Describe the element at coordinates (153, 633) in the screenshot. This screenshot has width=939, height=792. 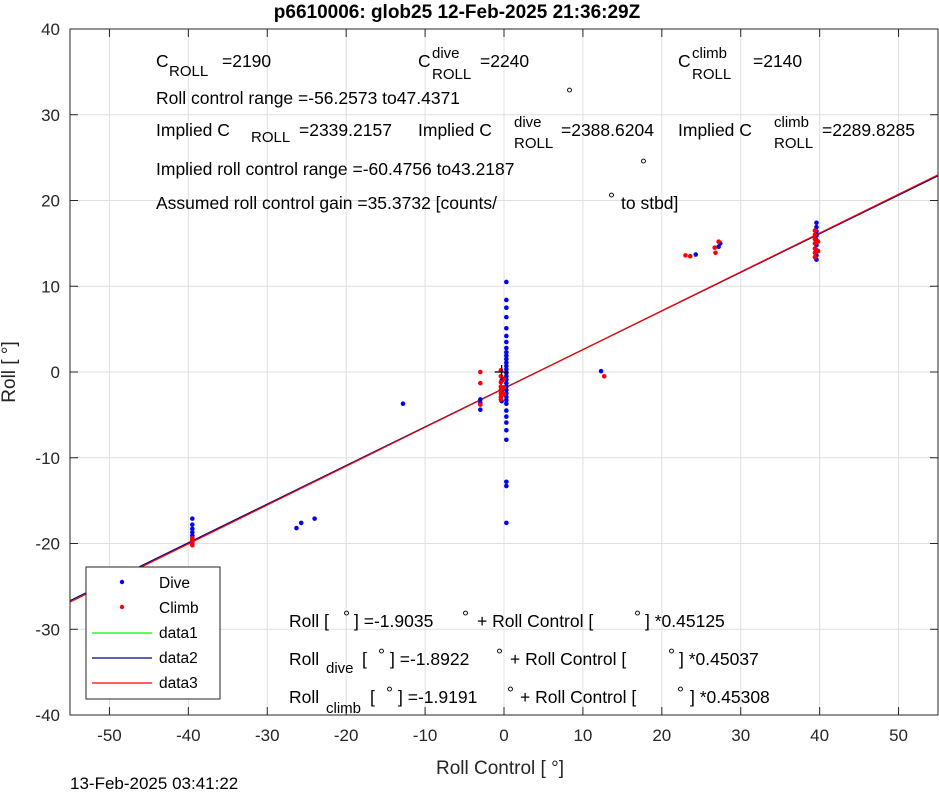
I see `legend: Dive Climb data1 data2 data3` at that location.